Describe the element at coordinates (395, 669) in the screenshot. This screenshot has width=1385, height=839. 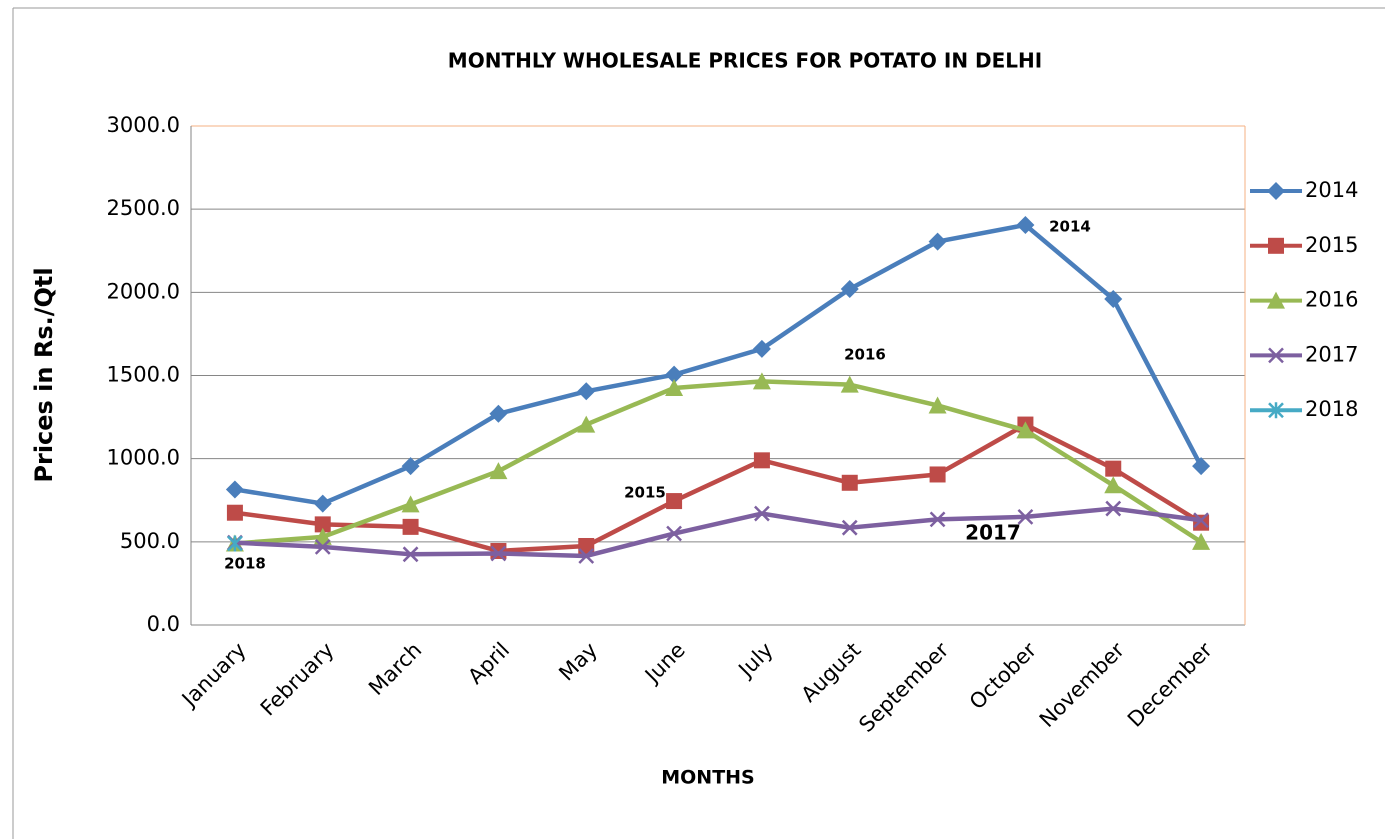
I see `x-tick-label: March` at that location.